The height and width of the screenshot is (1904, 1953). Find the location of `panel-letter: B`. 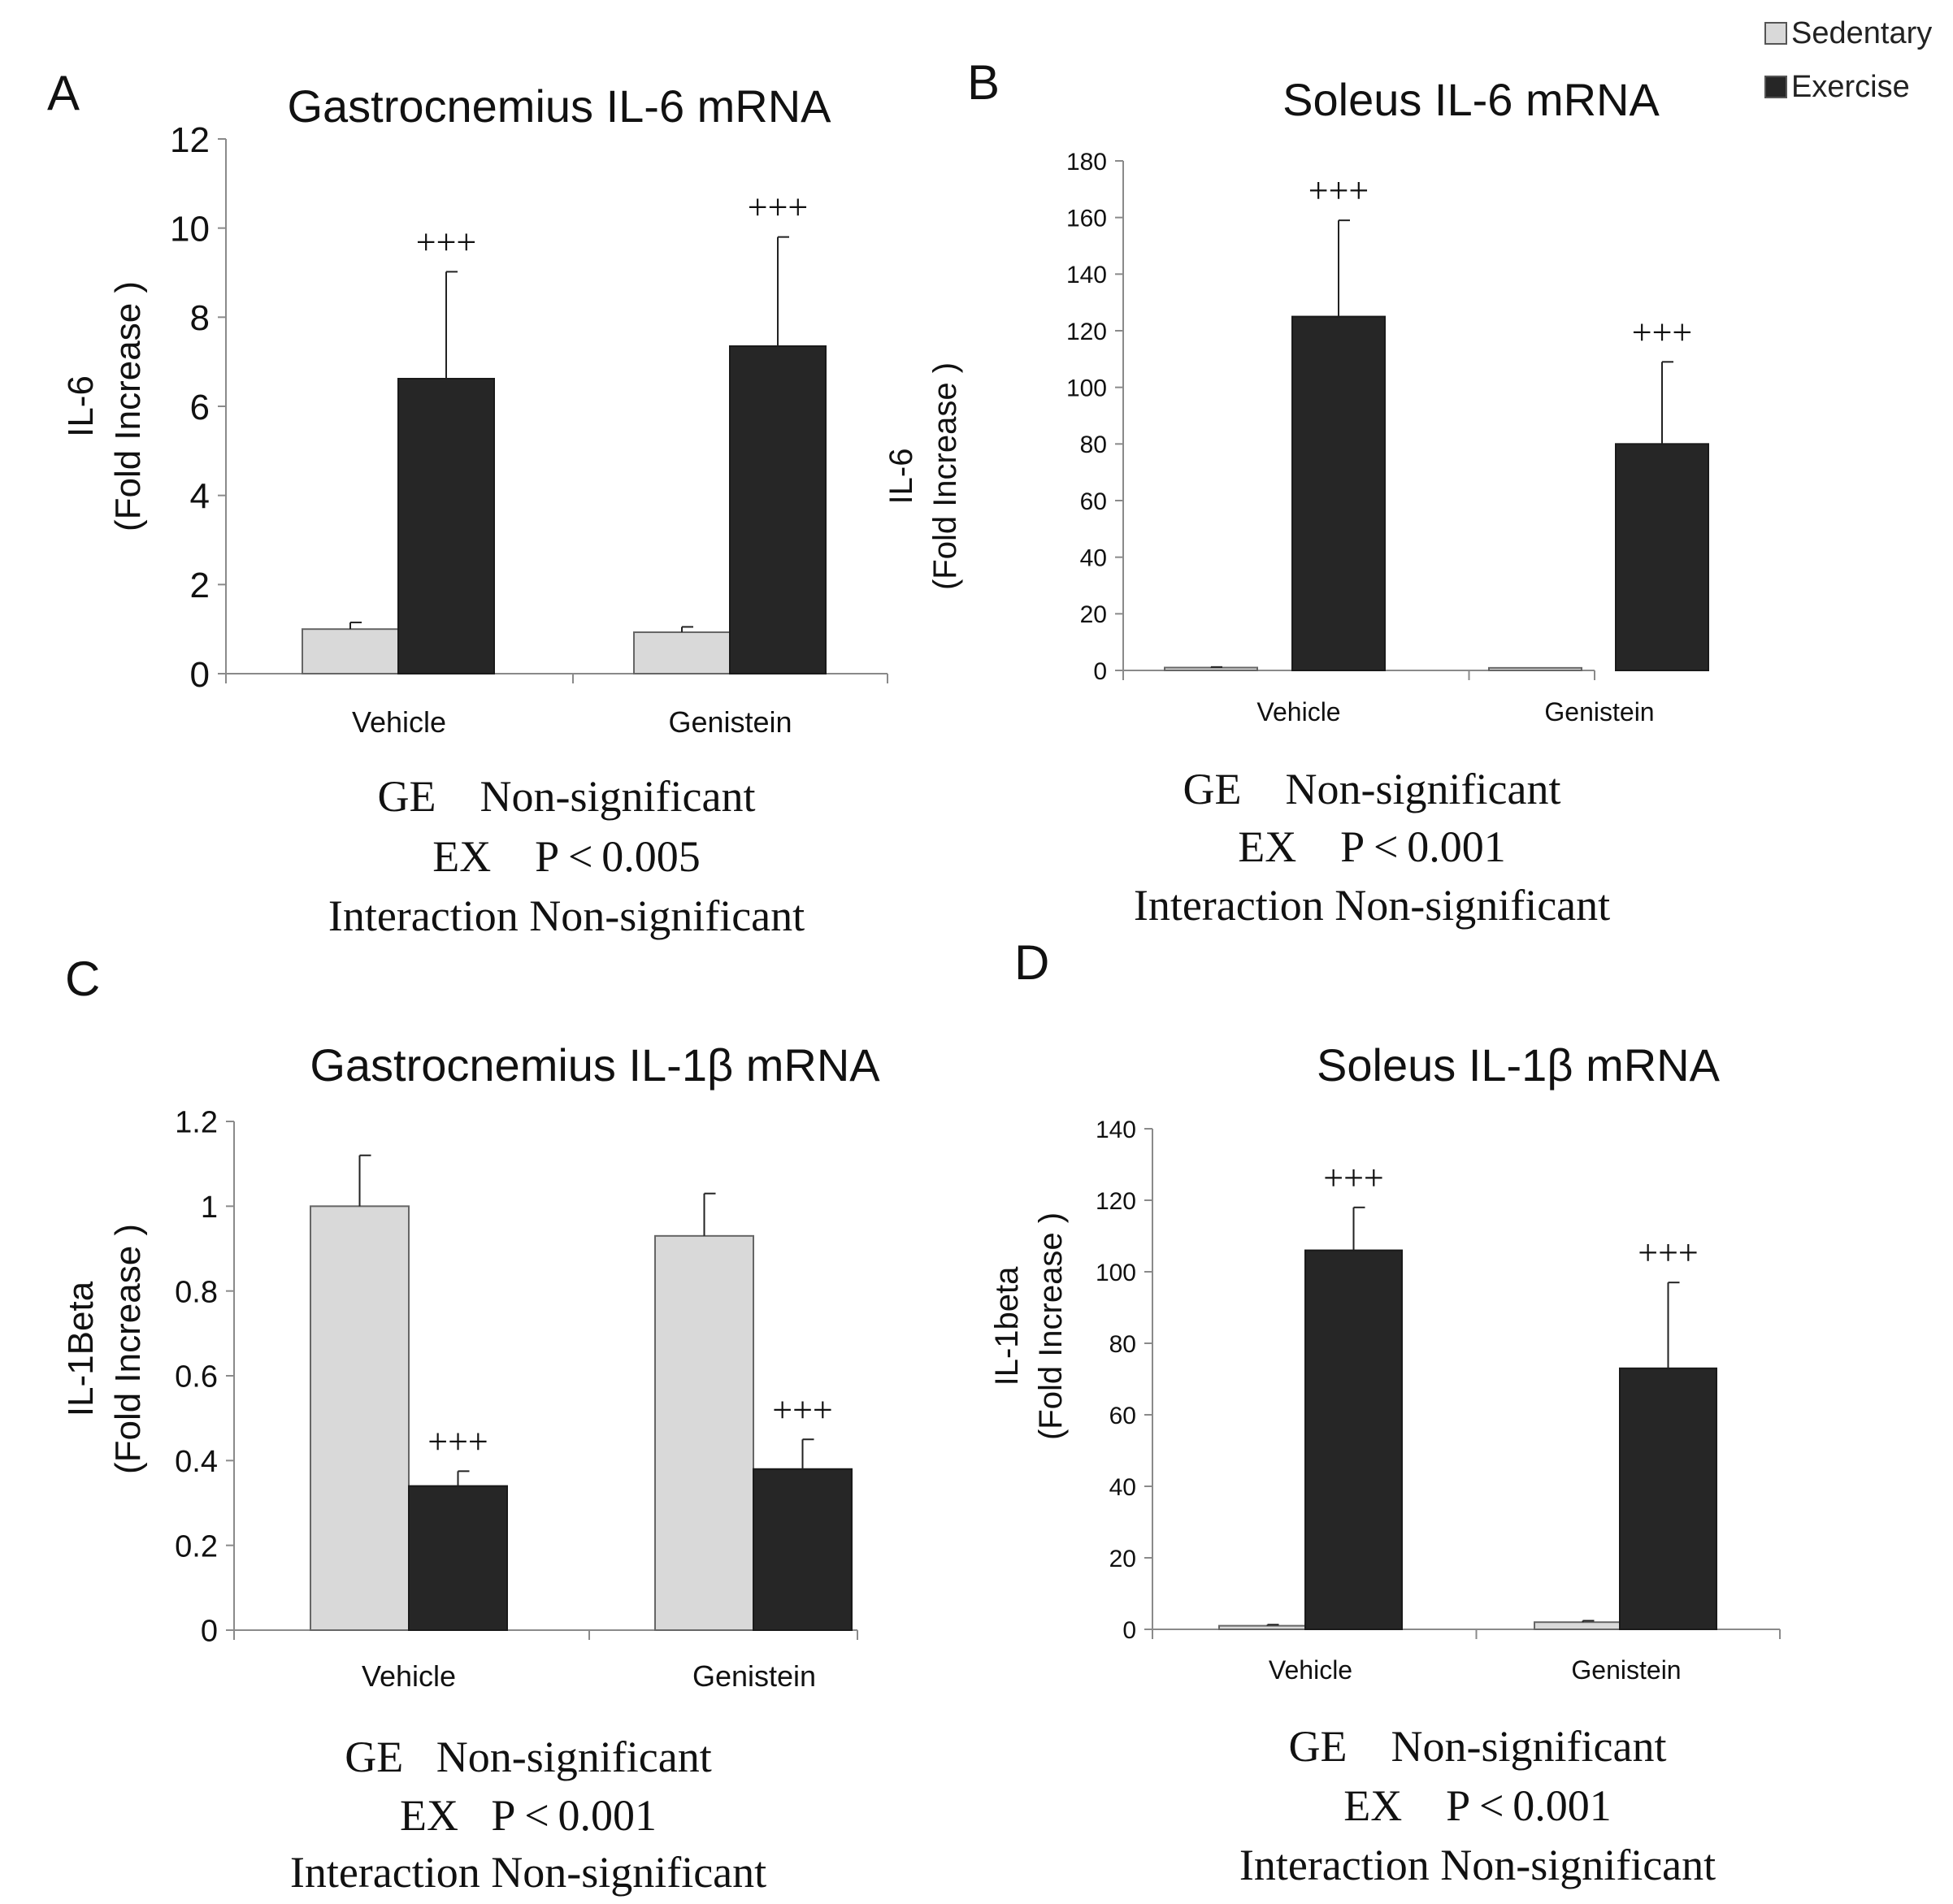

panel-letter: B is located at coordinates (983, 82).